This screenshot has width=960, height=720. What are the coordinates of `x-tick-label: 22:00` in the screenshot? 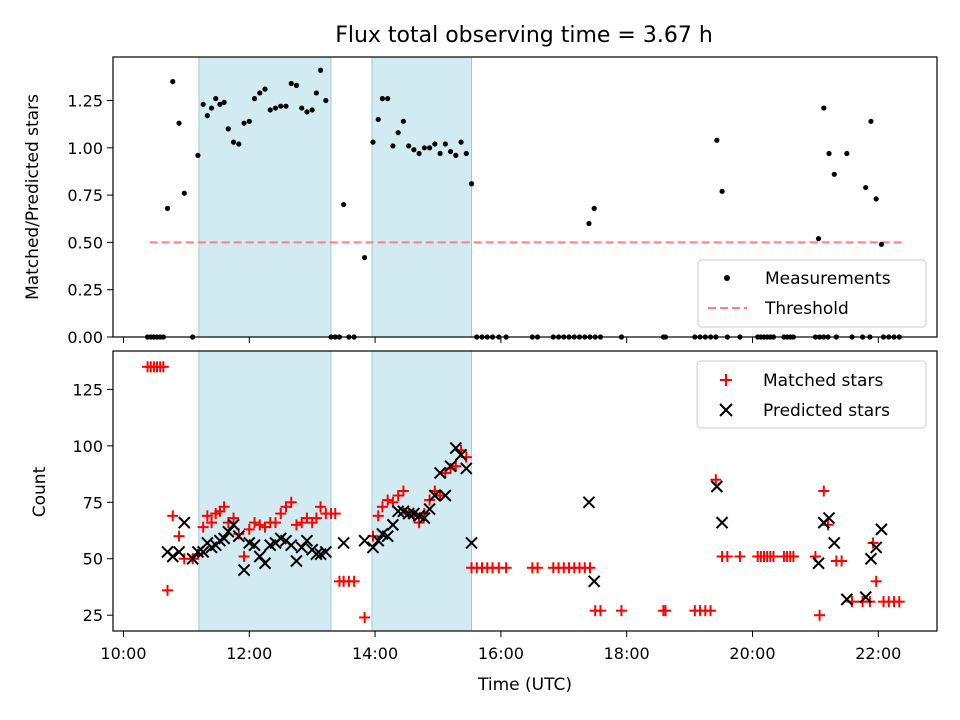 It's located at (878, 653).